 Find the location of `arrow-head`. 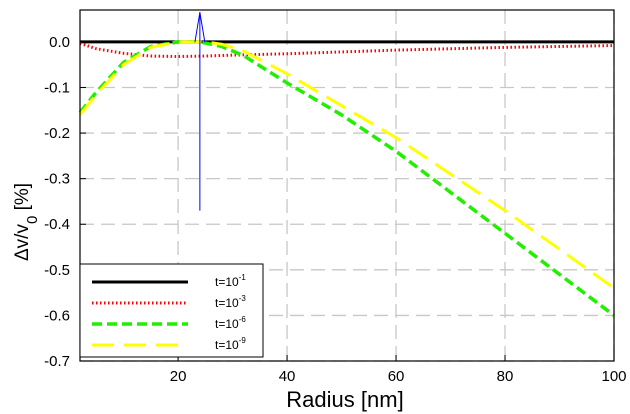

arrow-head is located at coordinates (200, 27).